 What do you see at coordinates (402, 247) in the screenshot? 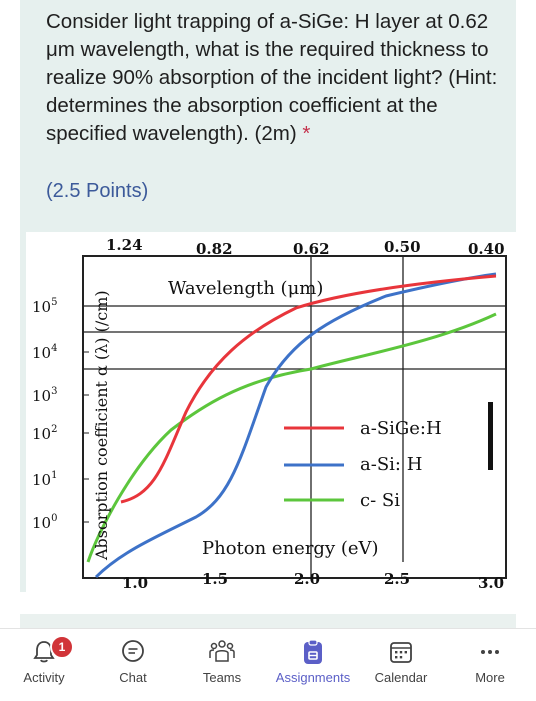
I see `top-tick-label: 0.50` at bounding box center [402, 247].